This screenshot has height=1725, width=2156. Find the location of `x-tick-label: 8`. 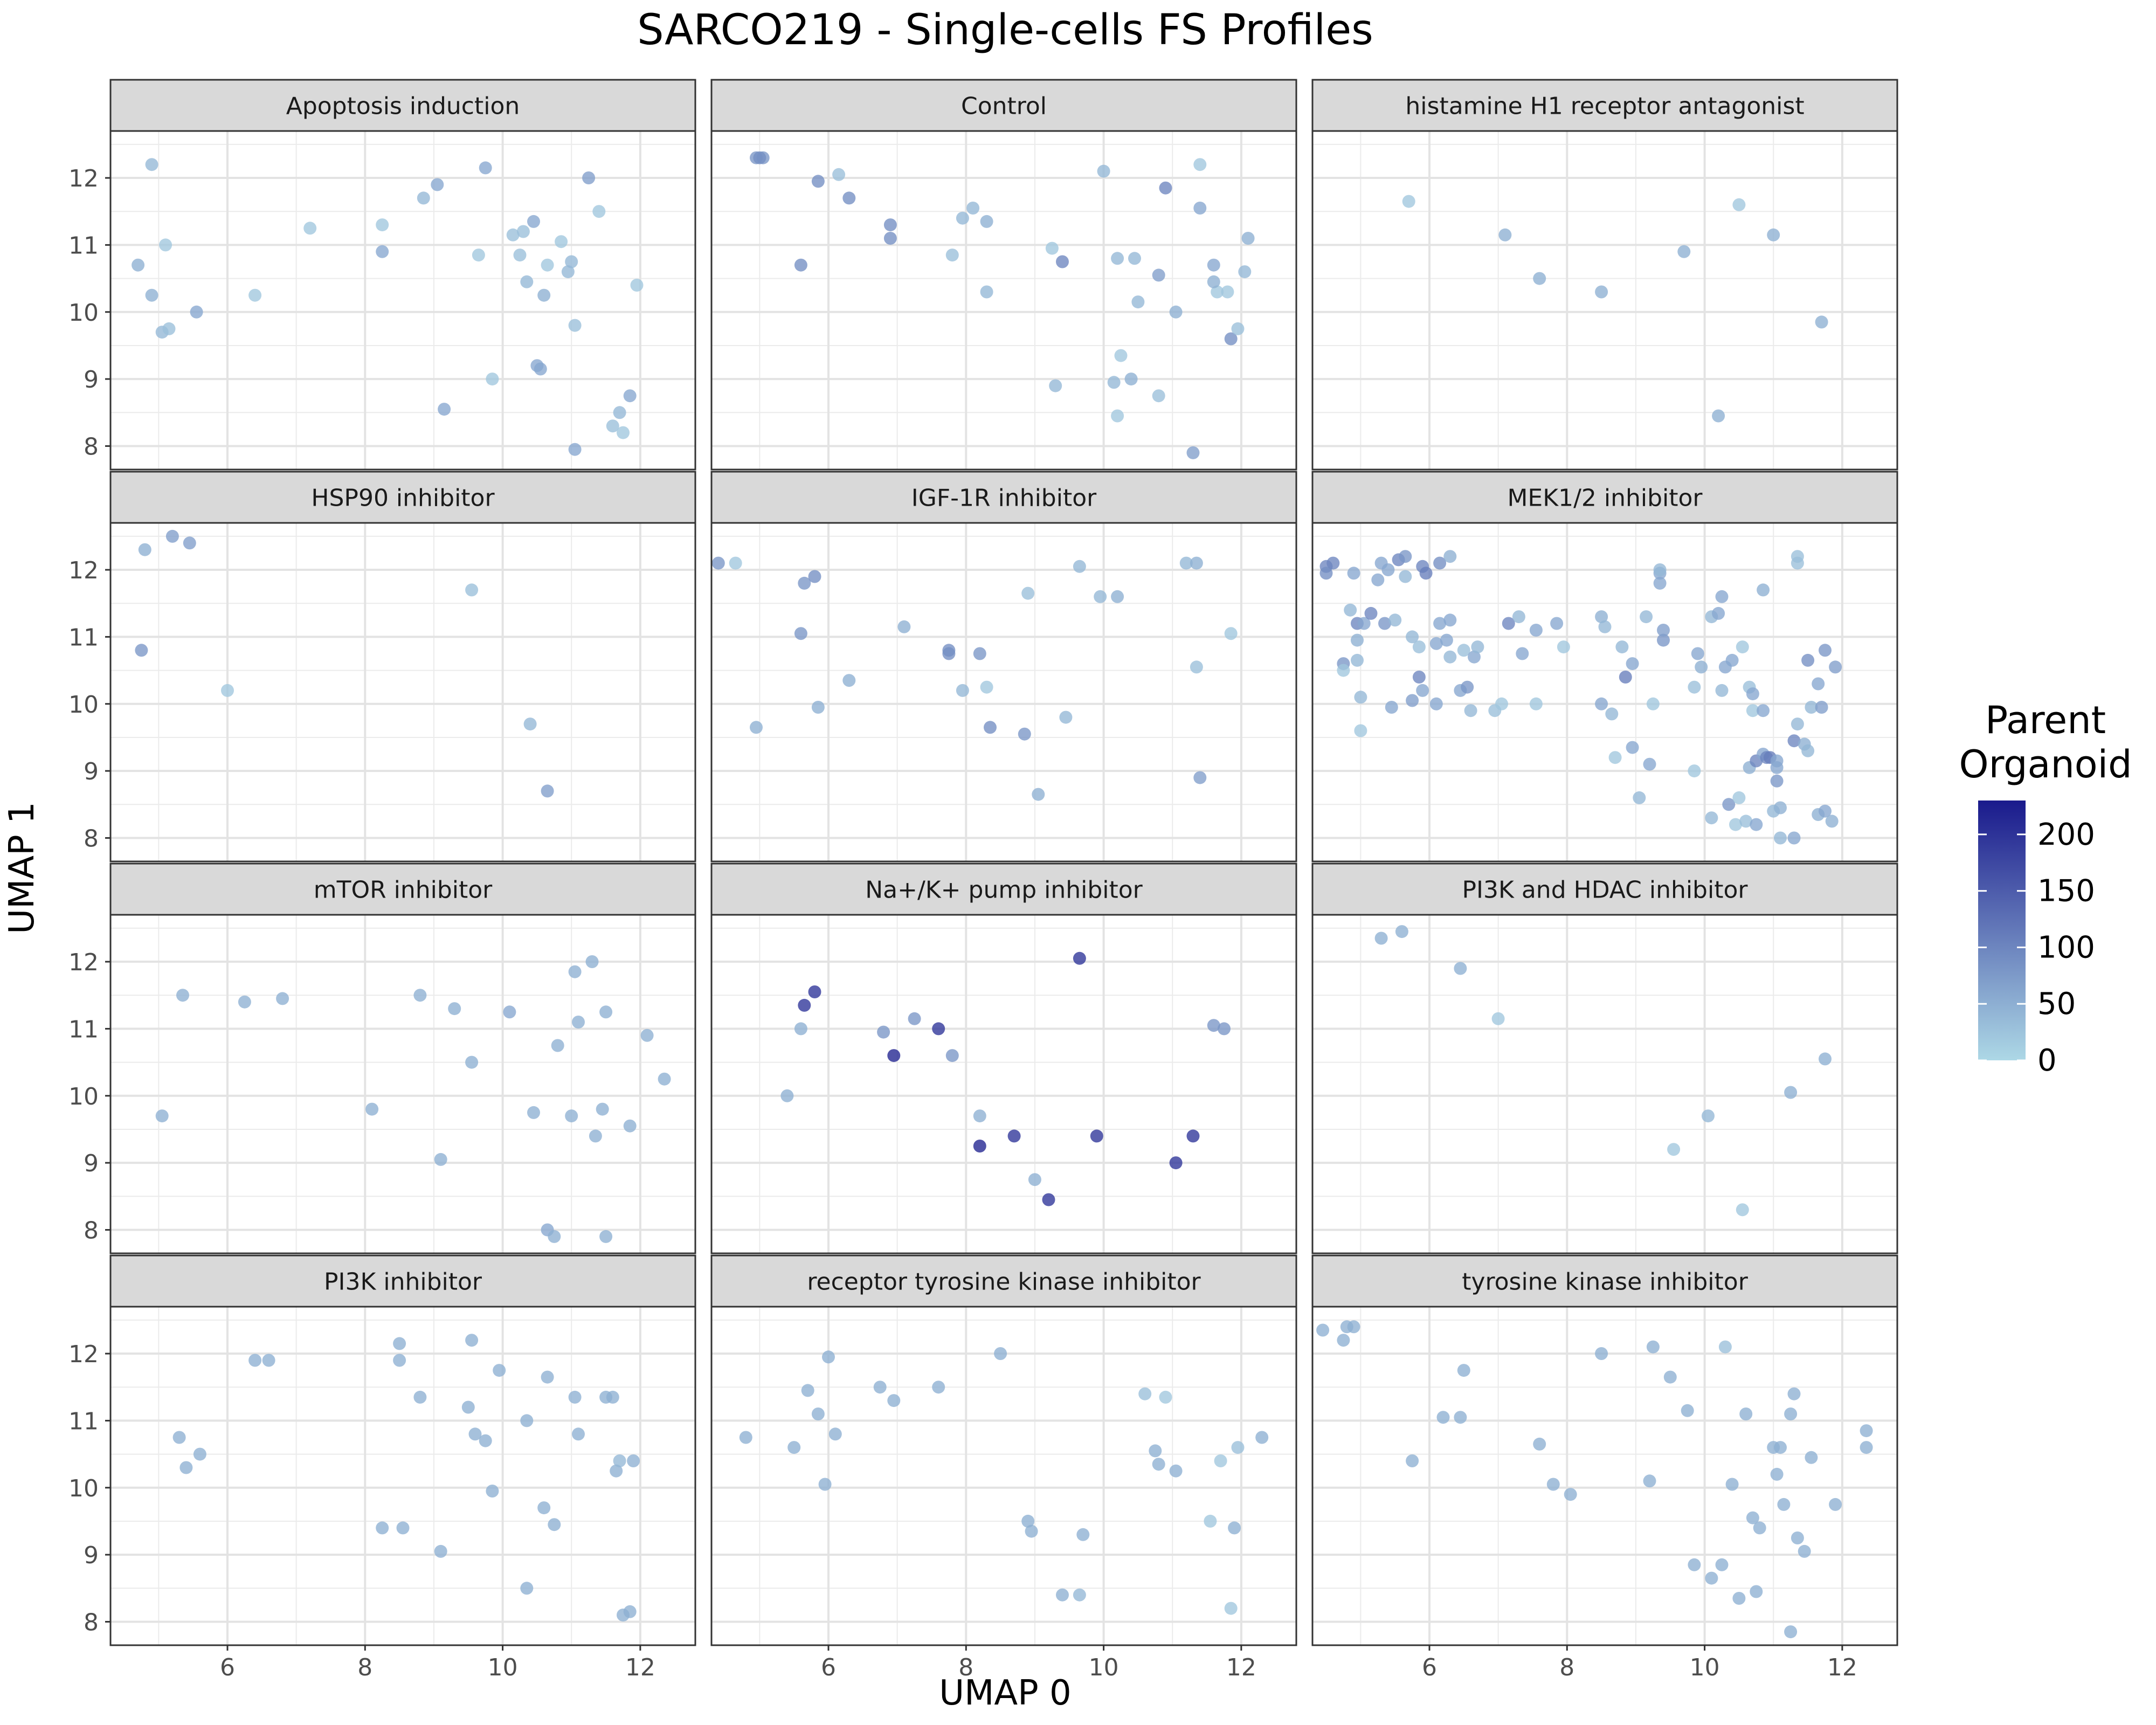

x-tick-label: 8 is located at coordinates (364, 1667).